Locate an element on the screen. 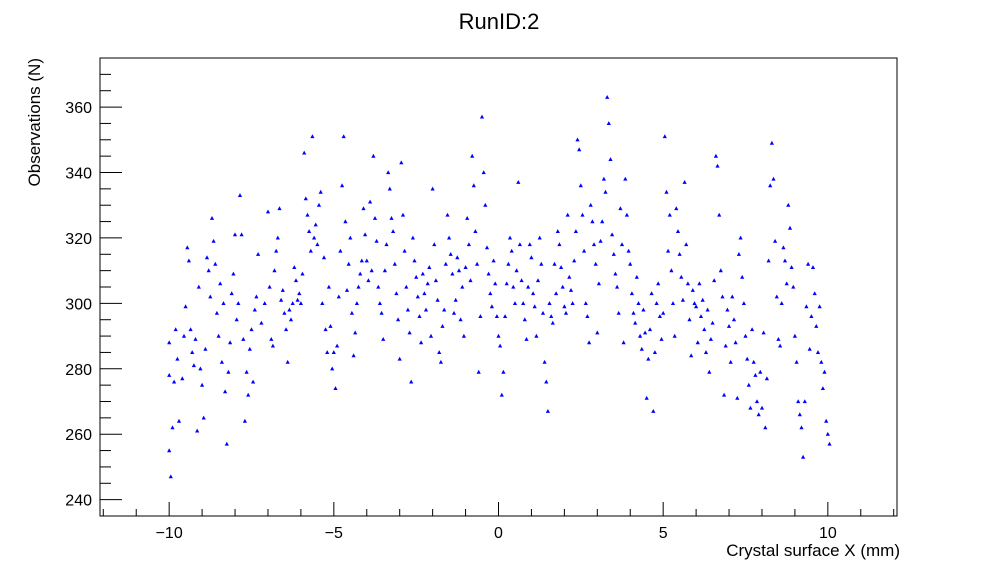  x-axis-label: Crystal surface X (mm) is located at coordinates (813, 550).